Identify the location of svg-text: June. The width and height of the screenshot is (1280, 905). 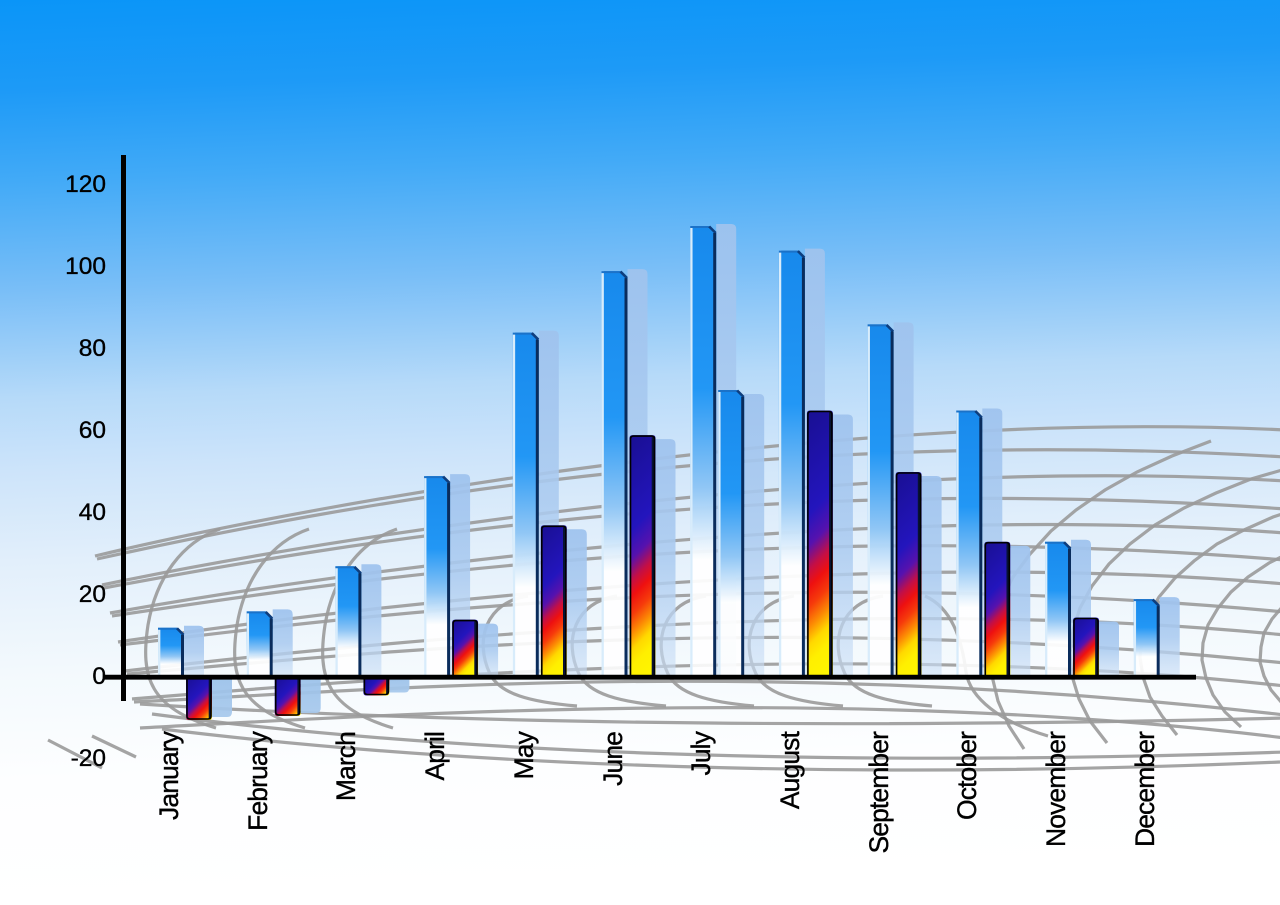
(613, 759).